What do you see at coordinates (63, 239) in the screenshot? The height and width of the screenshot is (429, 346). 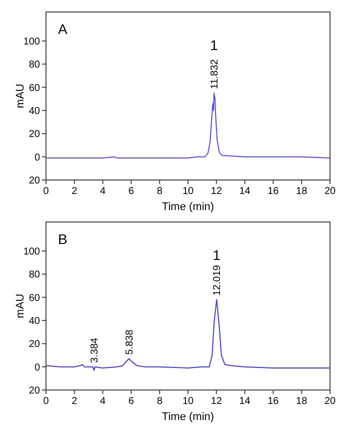 I see `text: B` at bounding box center [63, 239].